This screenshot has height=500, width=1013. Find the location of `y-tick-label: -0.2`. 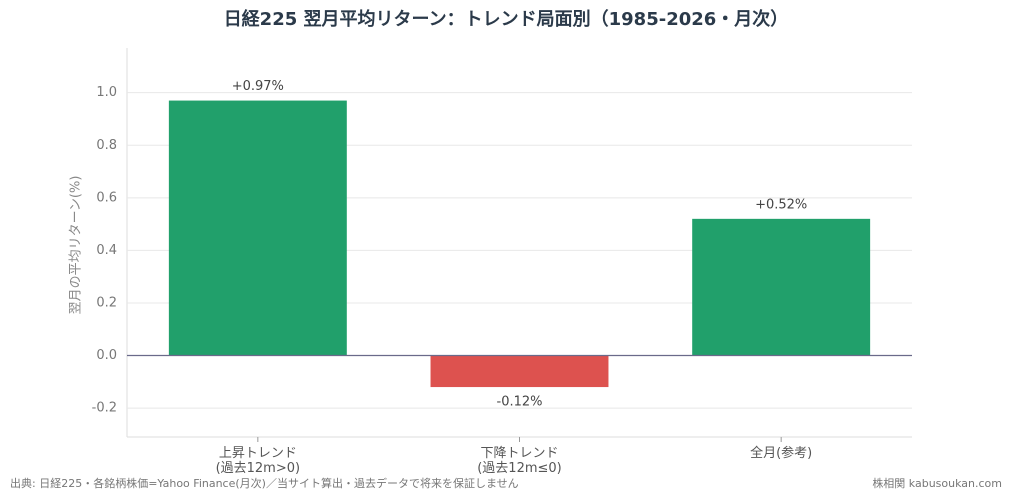

y-tick-label: -0.2 is located at coordinates (104, 408).